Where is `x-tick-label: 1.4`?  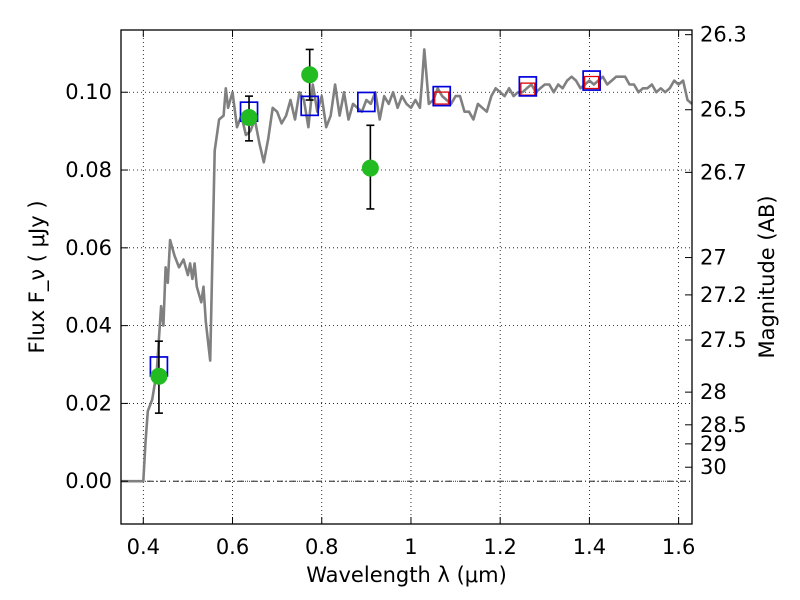
x-tick-label: 1.4 is located at coordinates (589, 547).